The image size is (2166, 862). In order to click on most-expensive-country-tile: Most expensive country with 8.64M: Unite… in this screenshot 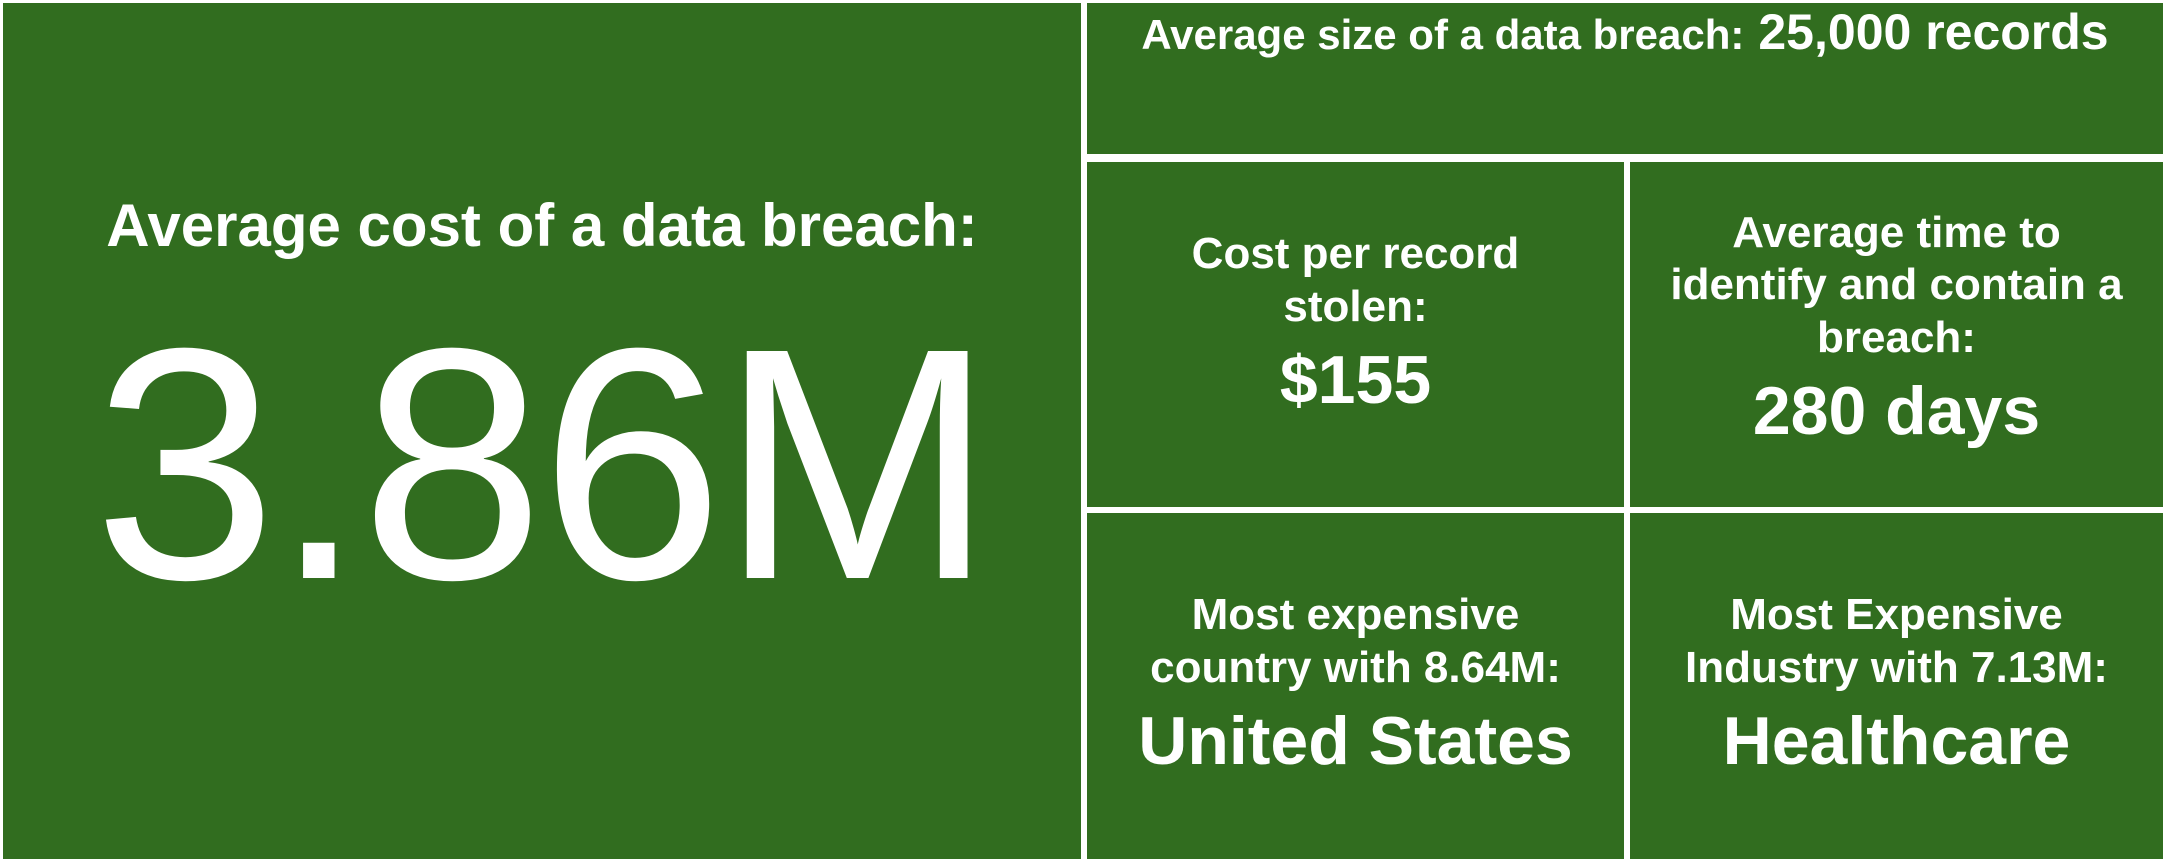, I will do `click(1355, 686)`.